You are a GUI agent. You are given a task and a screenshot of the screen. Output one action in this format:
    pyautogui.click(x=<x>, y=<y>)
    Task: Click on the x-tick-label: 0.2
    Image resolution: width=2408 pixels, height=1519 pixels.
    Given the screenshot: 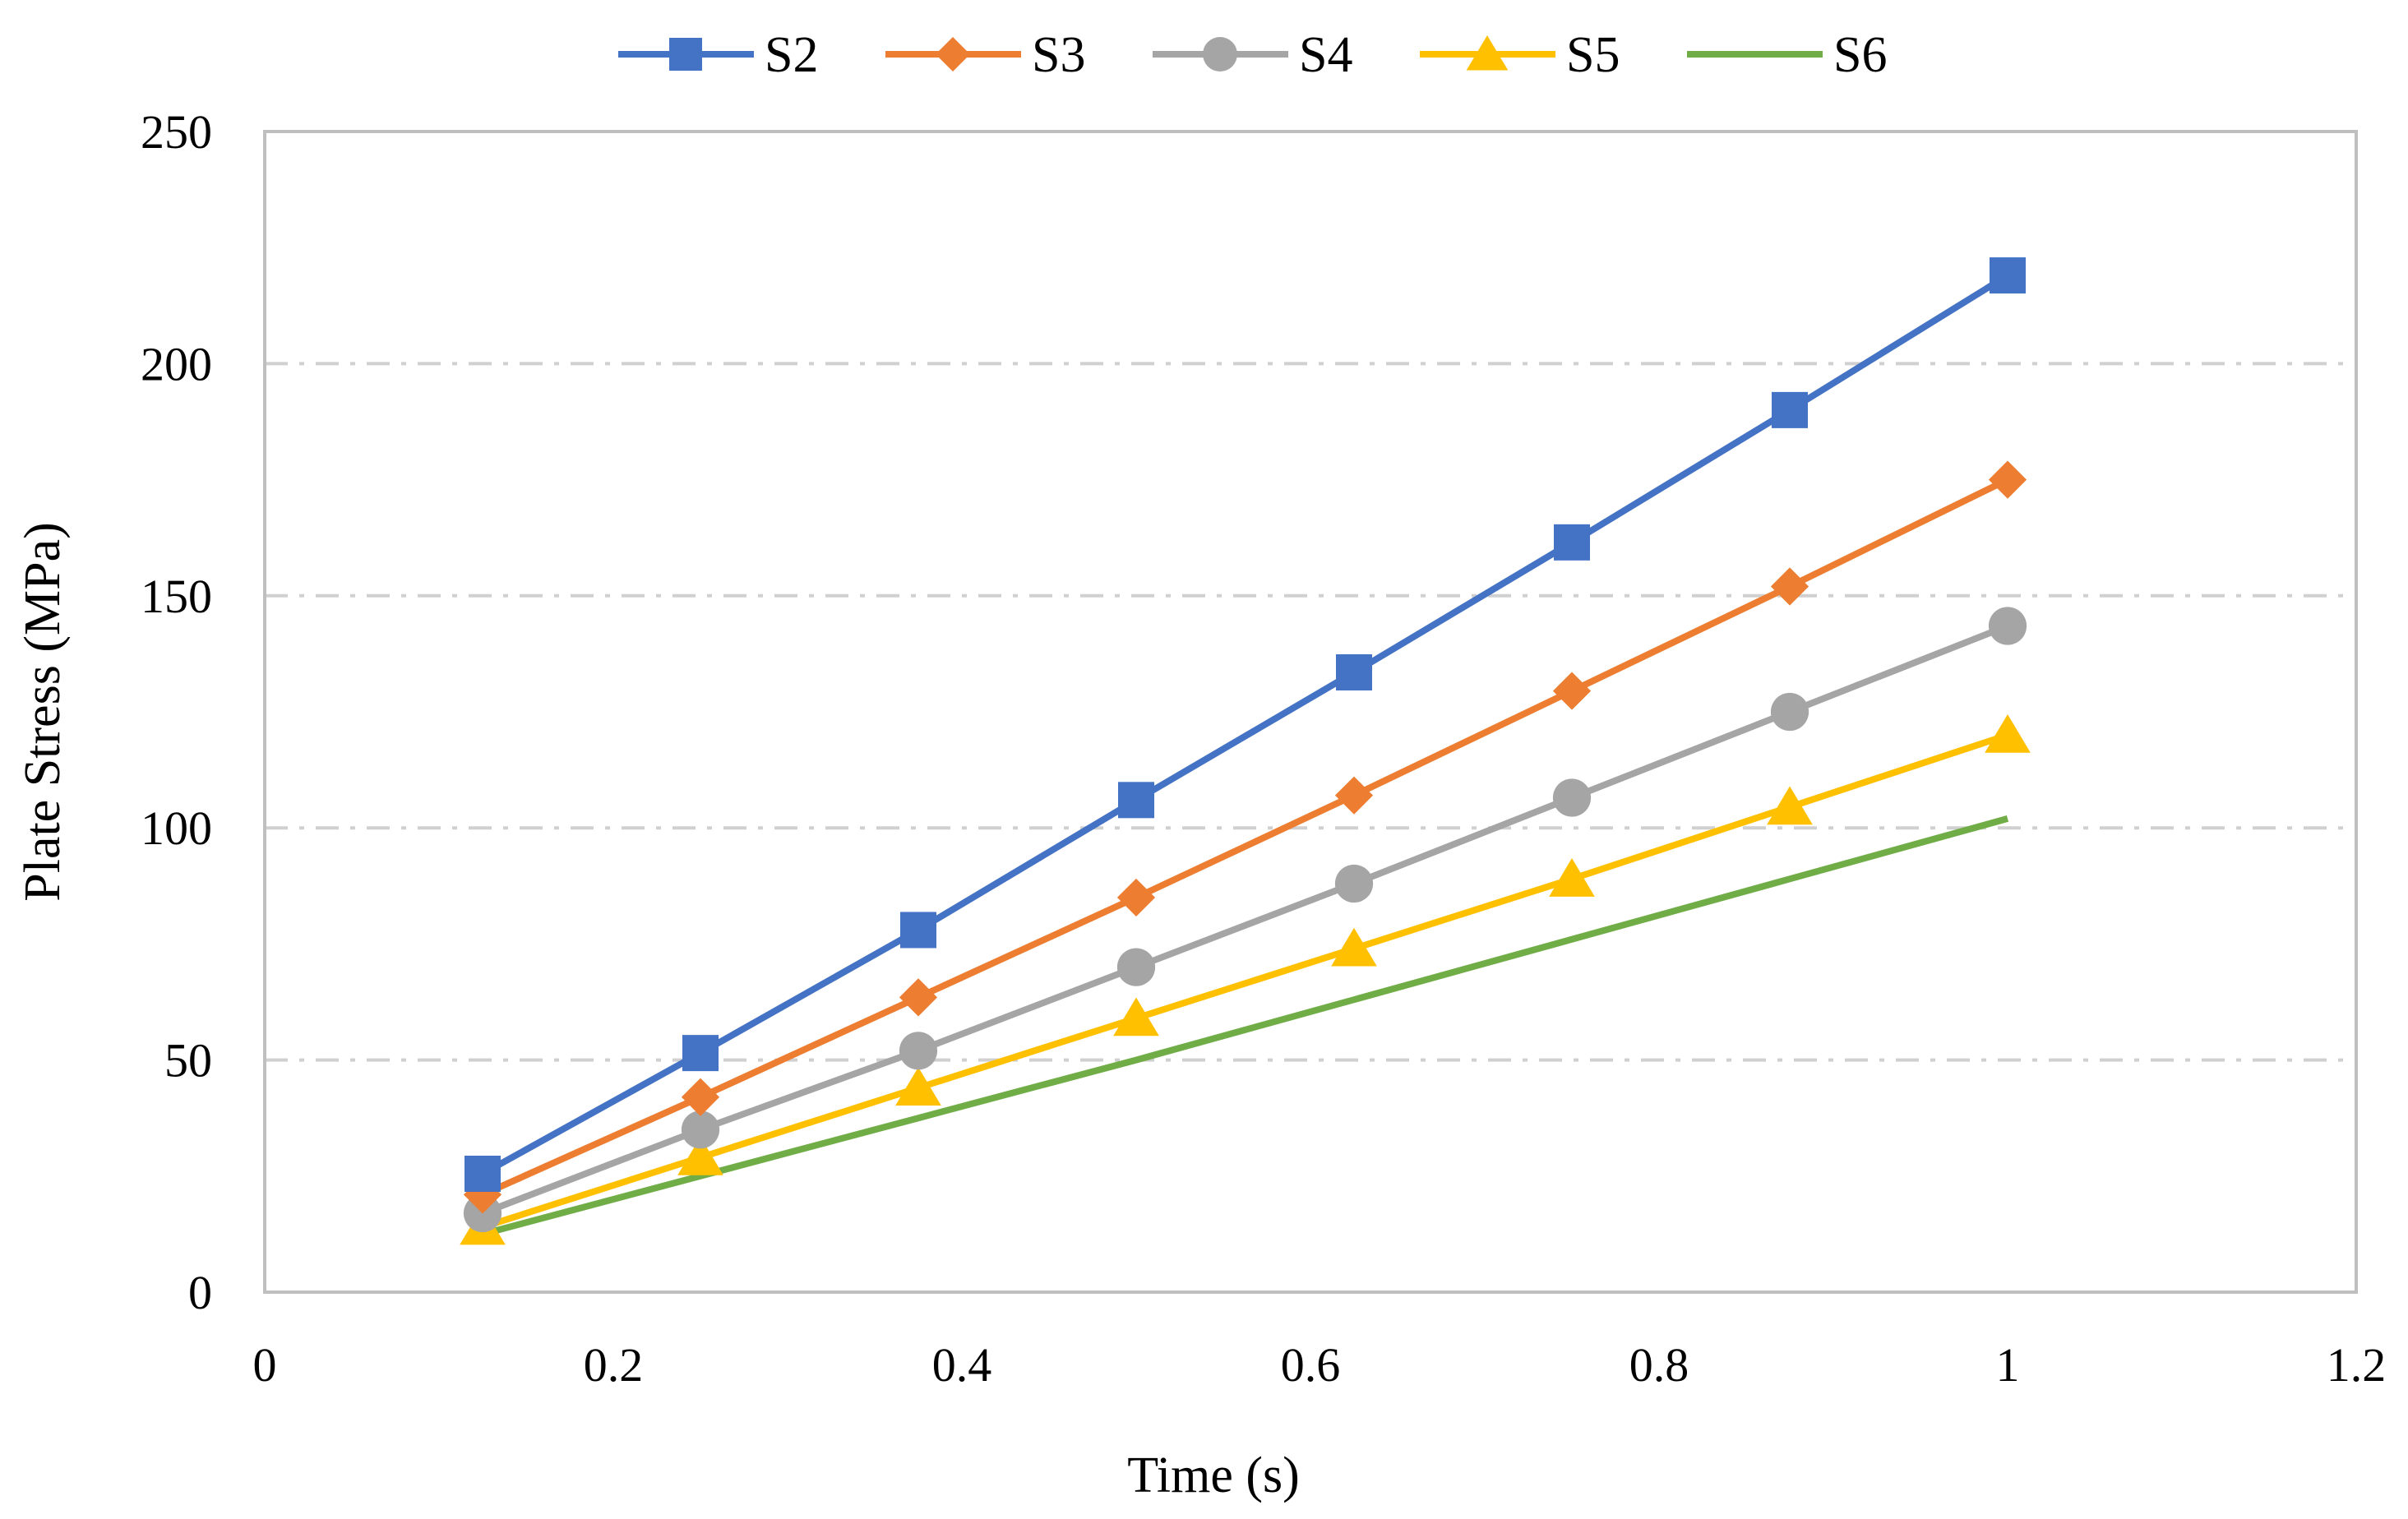 What is the action you would take?
    pyautogui.click(x=614, y=1365)
    